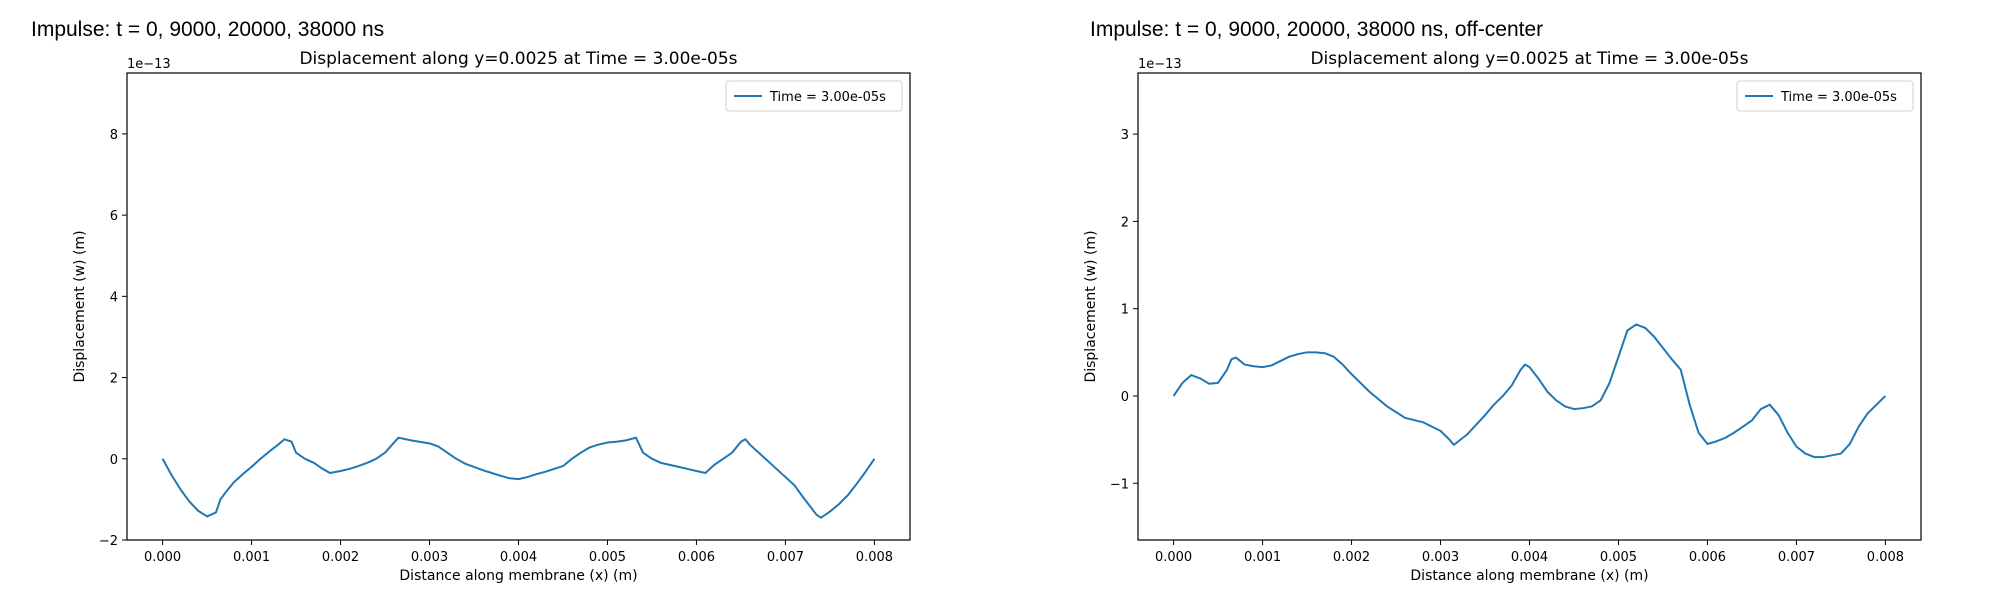  I want to click on y-tick-label: −2, so click(108, 541).